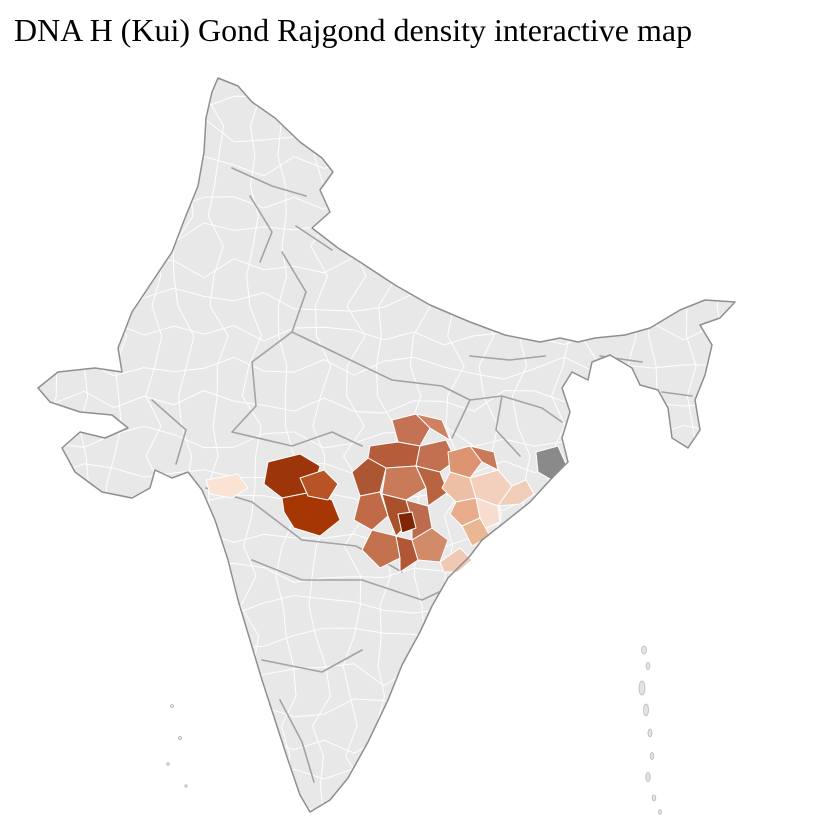  I want to click on andaman-nicobar-islands, so click(414, 730).